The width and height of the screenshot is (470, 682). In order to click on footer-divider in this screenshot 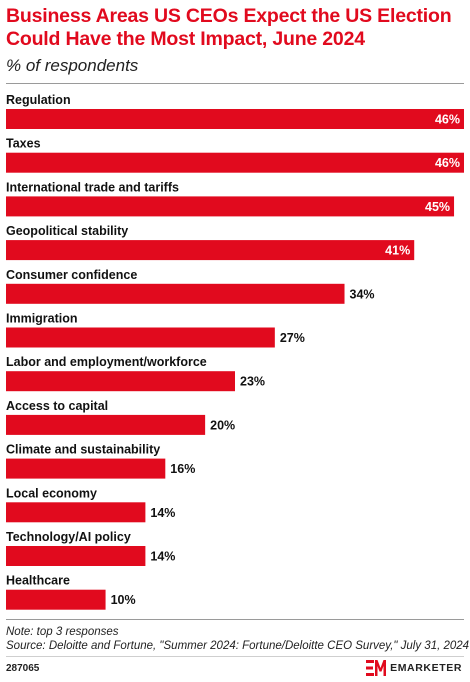, I will do `click(235, 619)`.